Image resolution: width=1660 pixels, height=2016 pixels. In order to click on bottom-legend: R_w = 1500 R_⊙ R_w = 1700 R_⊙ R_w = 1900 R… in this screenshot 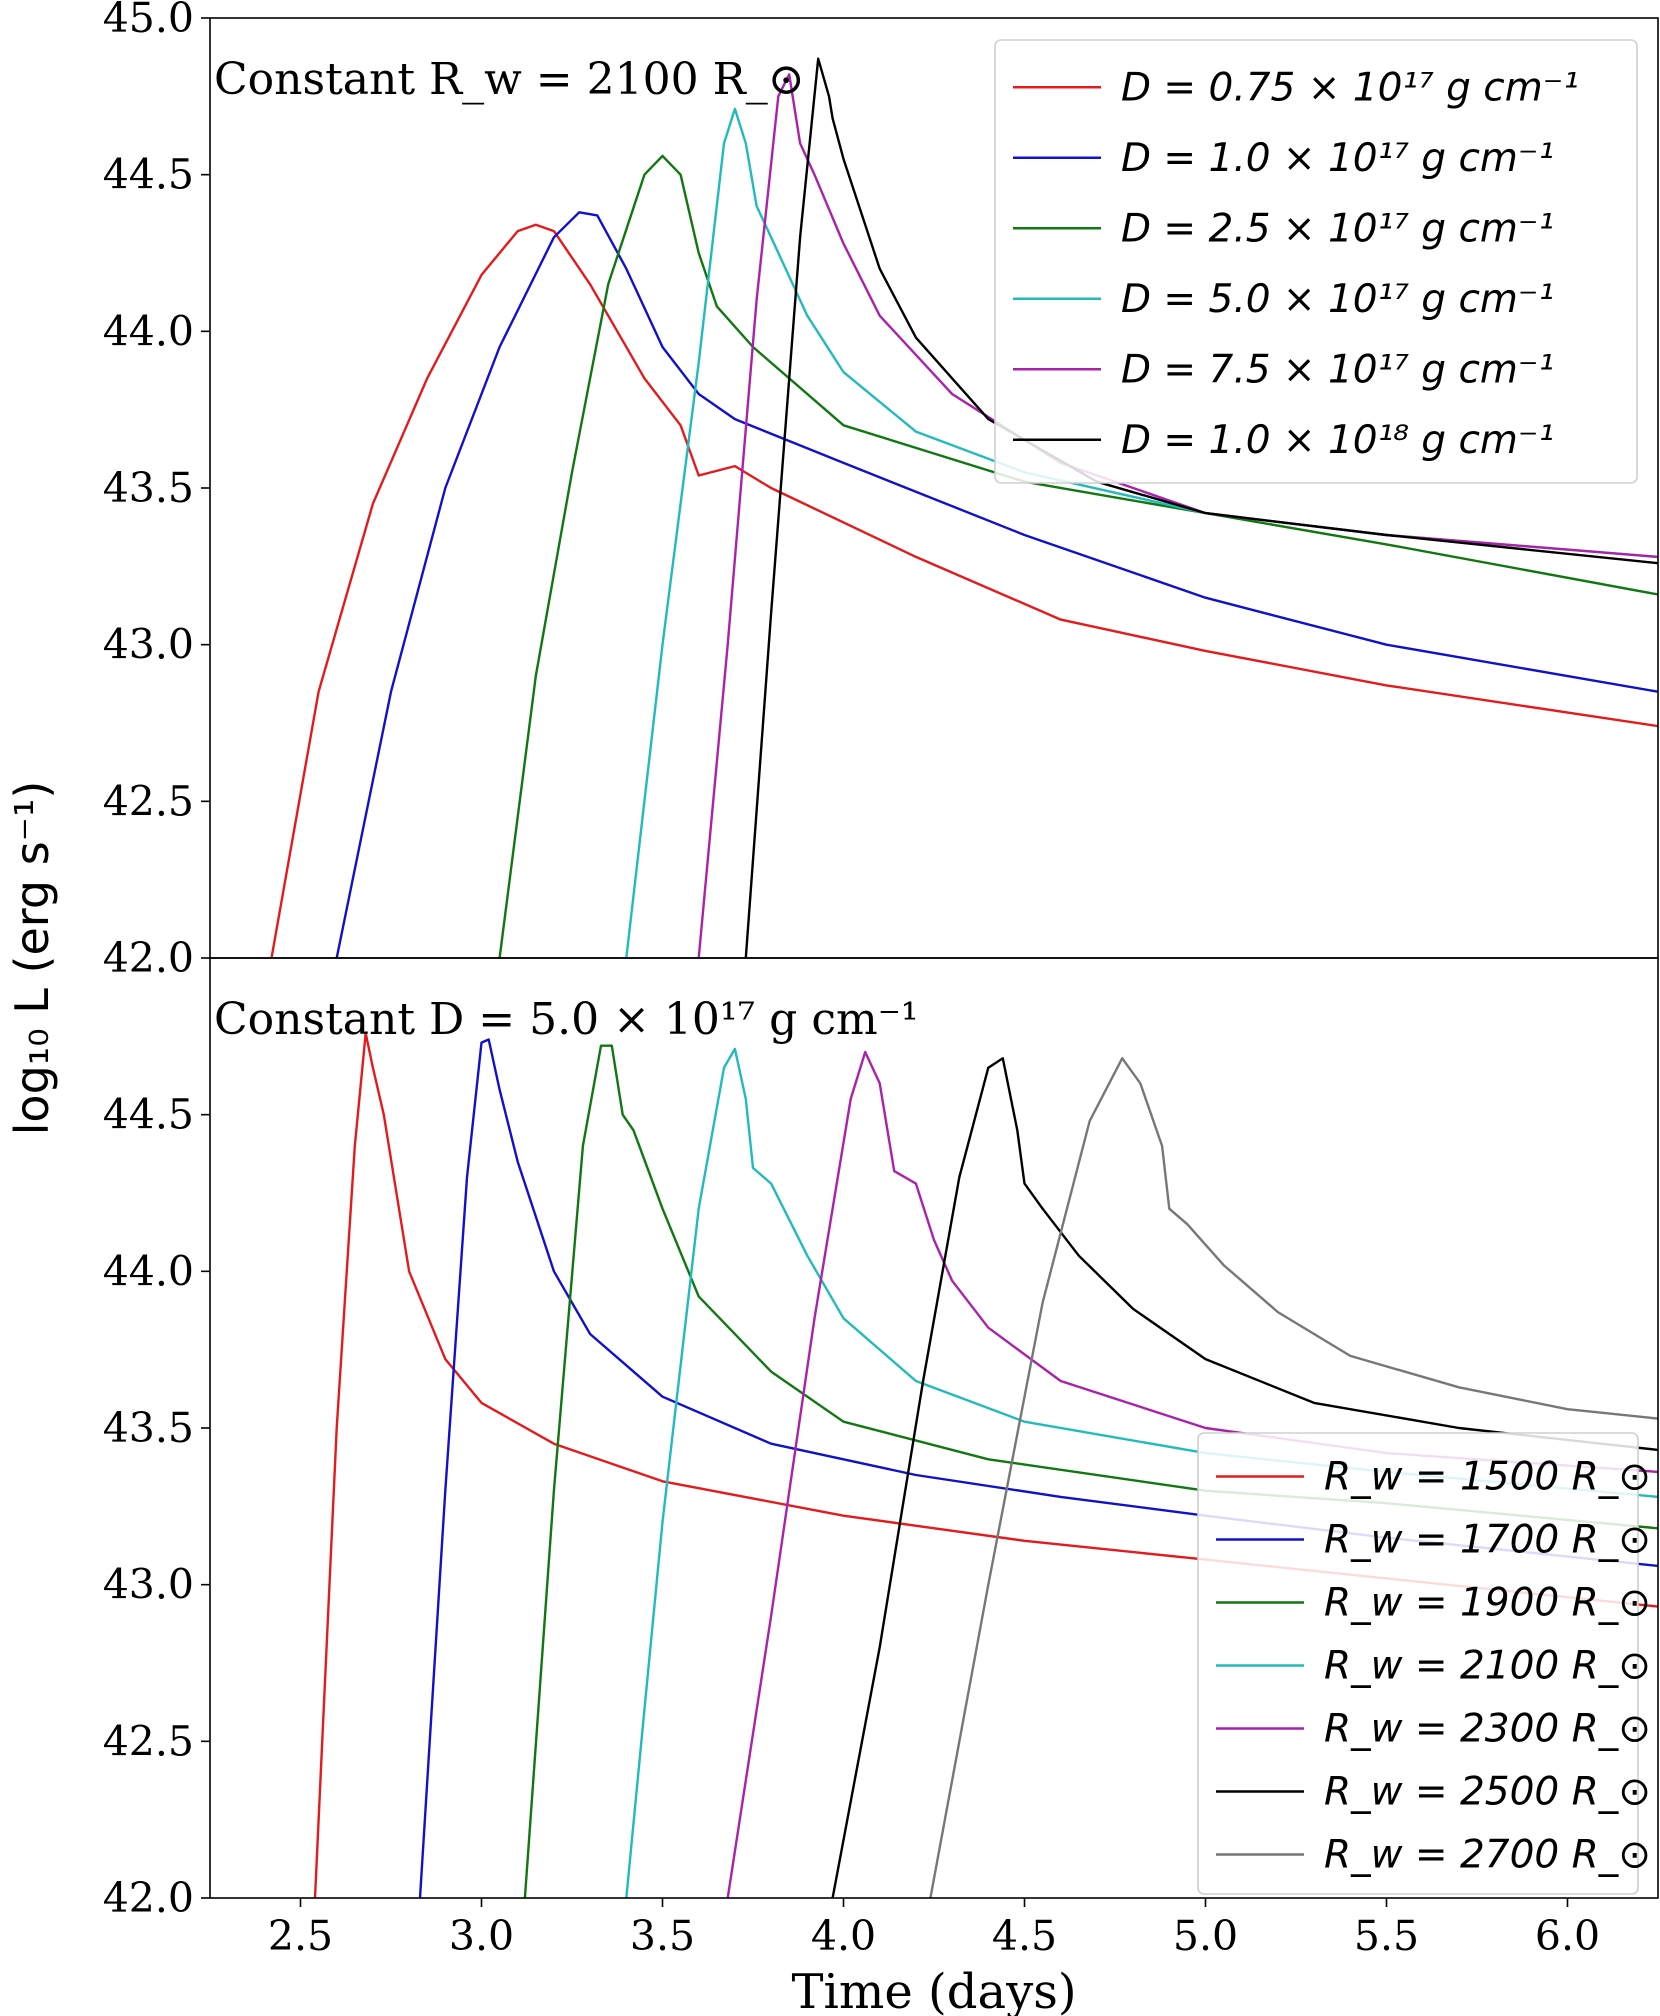, I will do `click(1424, 1663)`.